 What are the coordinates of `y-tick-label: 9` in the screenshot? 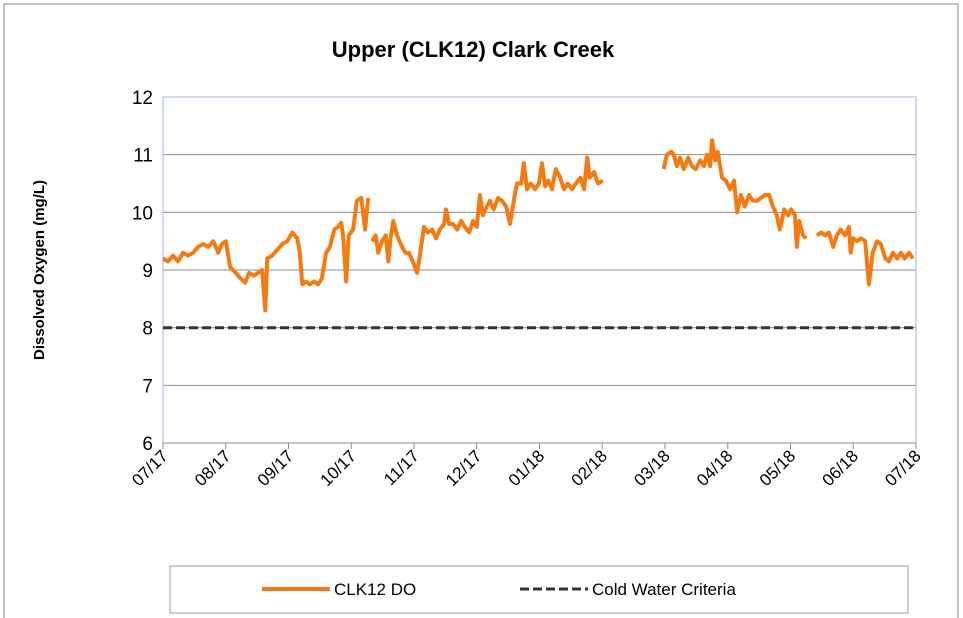 It's located at (147, 271).